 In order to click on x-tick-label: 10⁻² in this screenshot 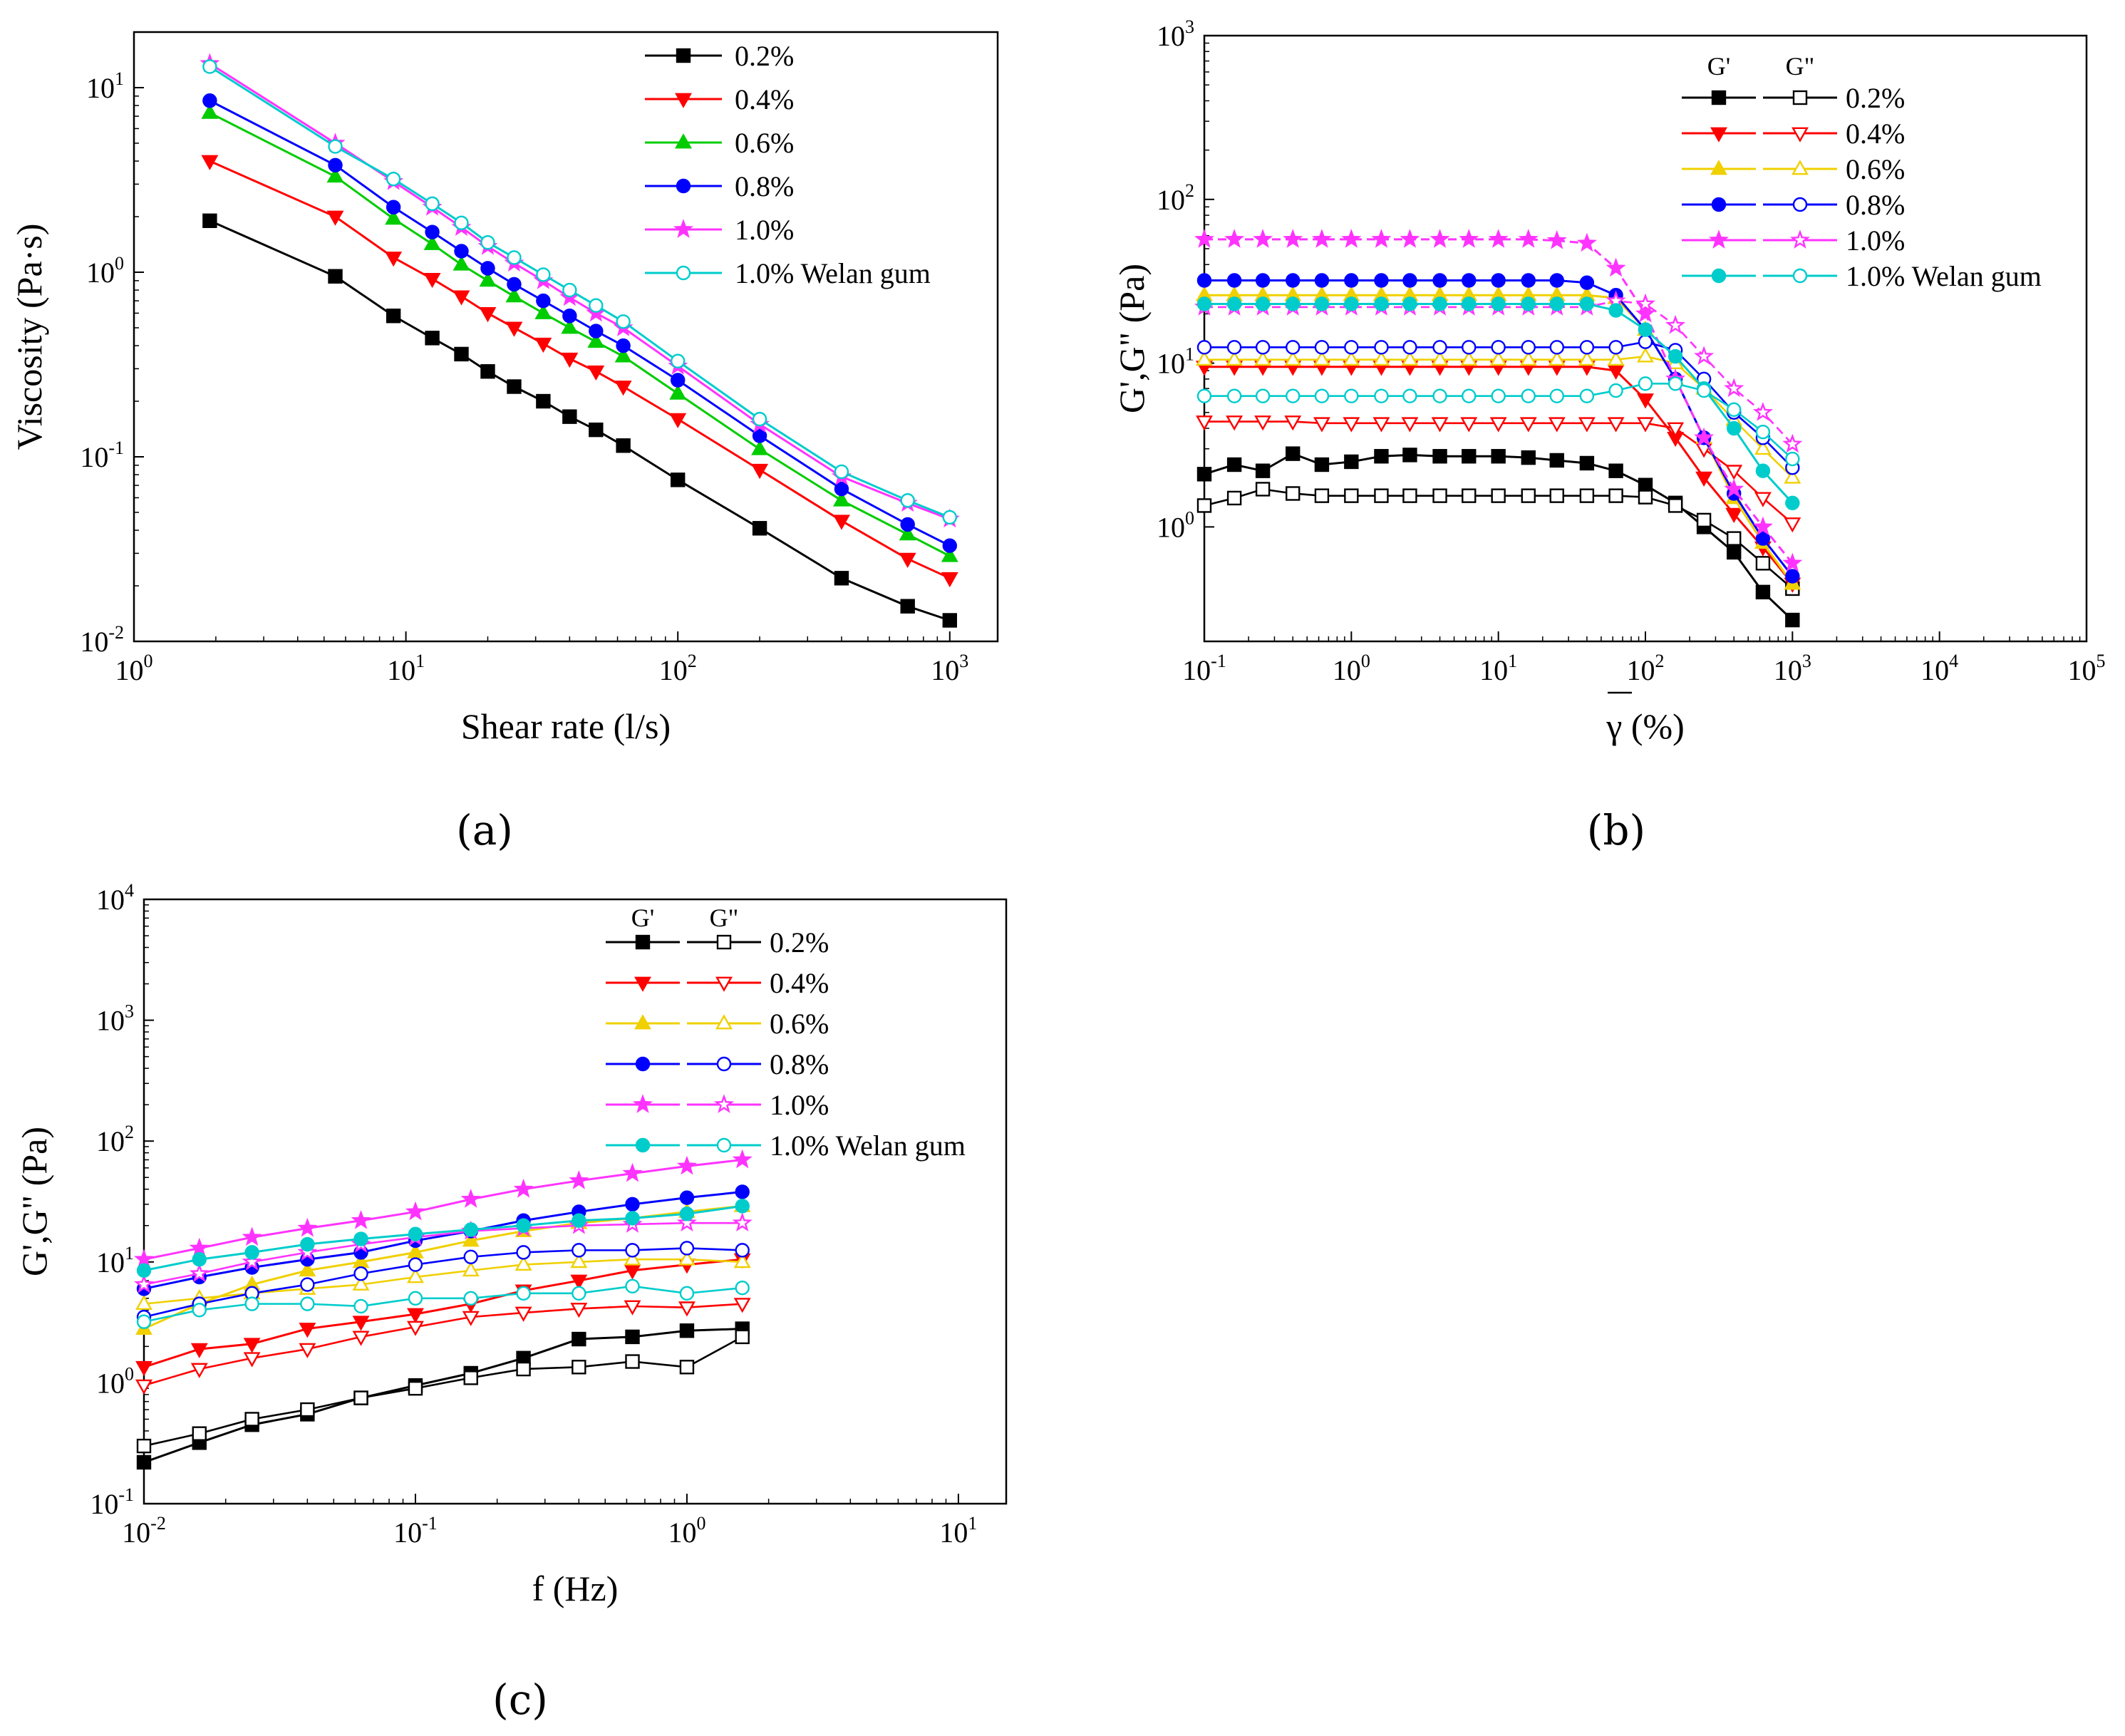, I will do `click(144, 1531)`.